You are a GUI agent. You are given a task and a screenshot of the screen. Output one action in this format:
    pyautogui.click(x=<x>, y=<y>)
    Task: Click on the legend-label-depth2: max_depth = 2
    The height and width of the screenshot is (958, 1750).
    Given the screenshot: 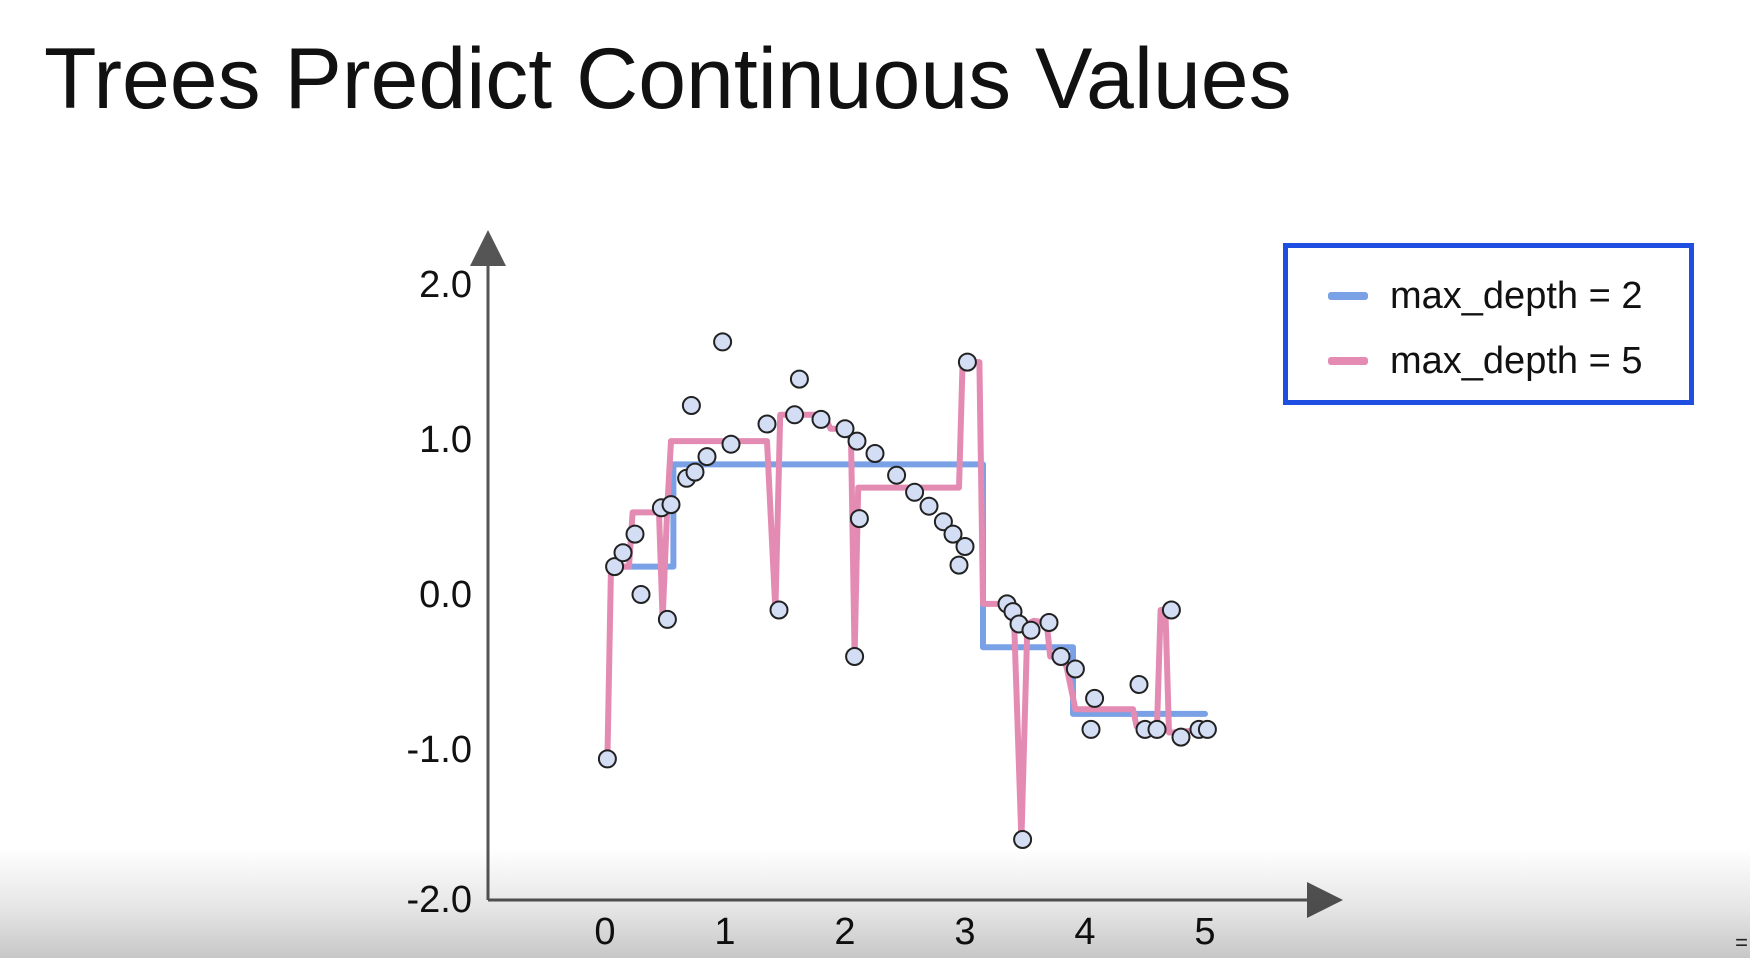 What is the action you would take?
    pyautogui.click(x=1516, y=295)
    